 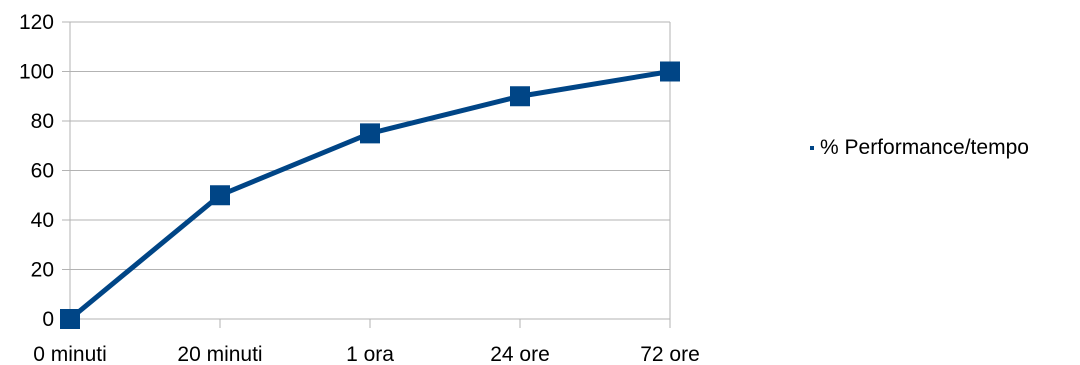 I want to click on x-tick-label: 24 ore, so click(x=520, y=354).